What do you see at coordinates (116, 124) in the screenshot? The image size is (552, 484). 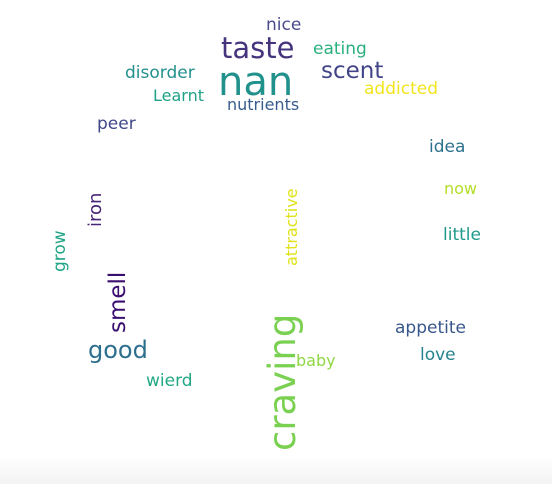 I see `word-peer: peer` at bounding box center [116, 124].